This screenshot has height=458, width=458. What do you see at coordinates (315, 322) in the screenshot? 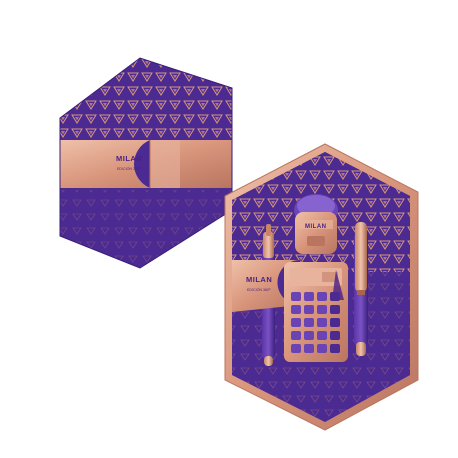
I see `calculator-keypad` at bounding box center [315, 322].